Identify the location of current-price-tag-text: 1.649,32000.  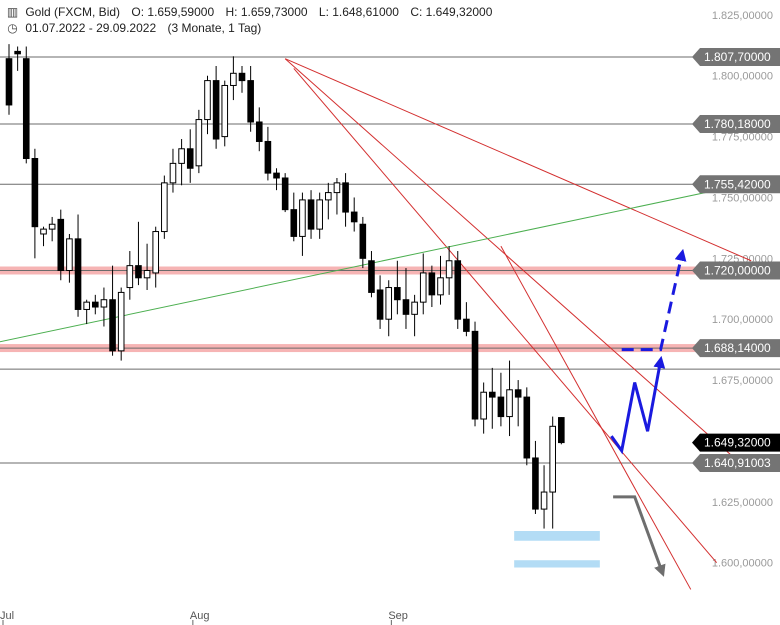
(737, 443).